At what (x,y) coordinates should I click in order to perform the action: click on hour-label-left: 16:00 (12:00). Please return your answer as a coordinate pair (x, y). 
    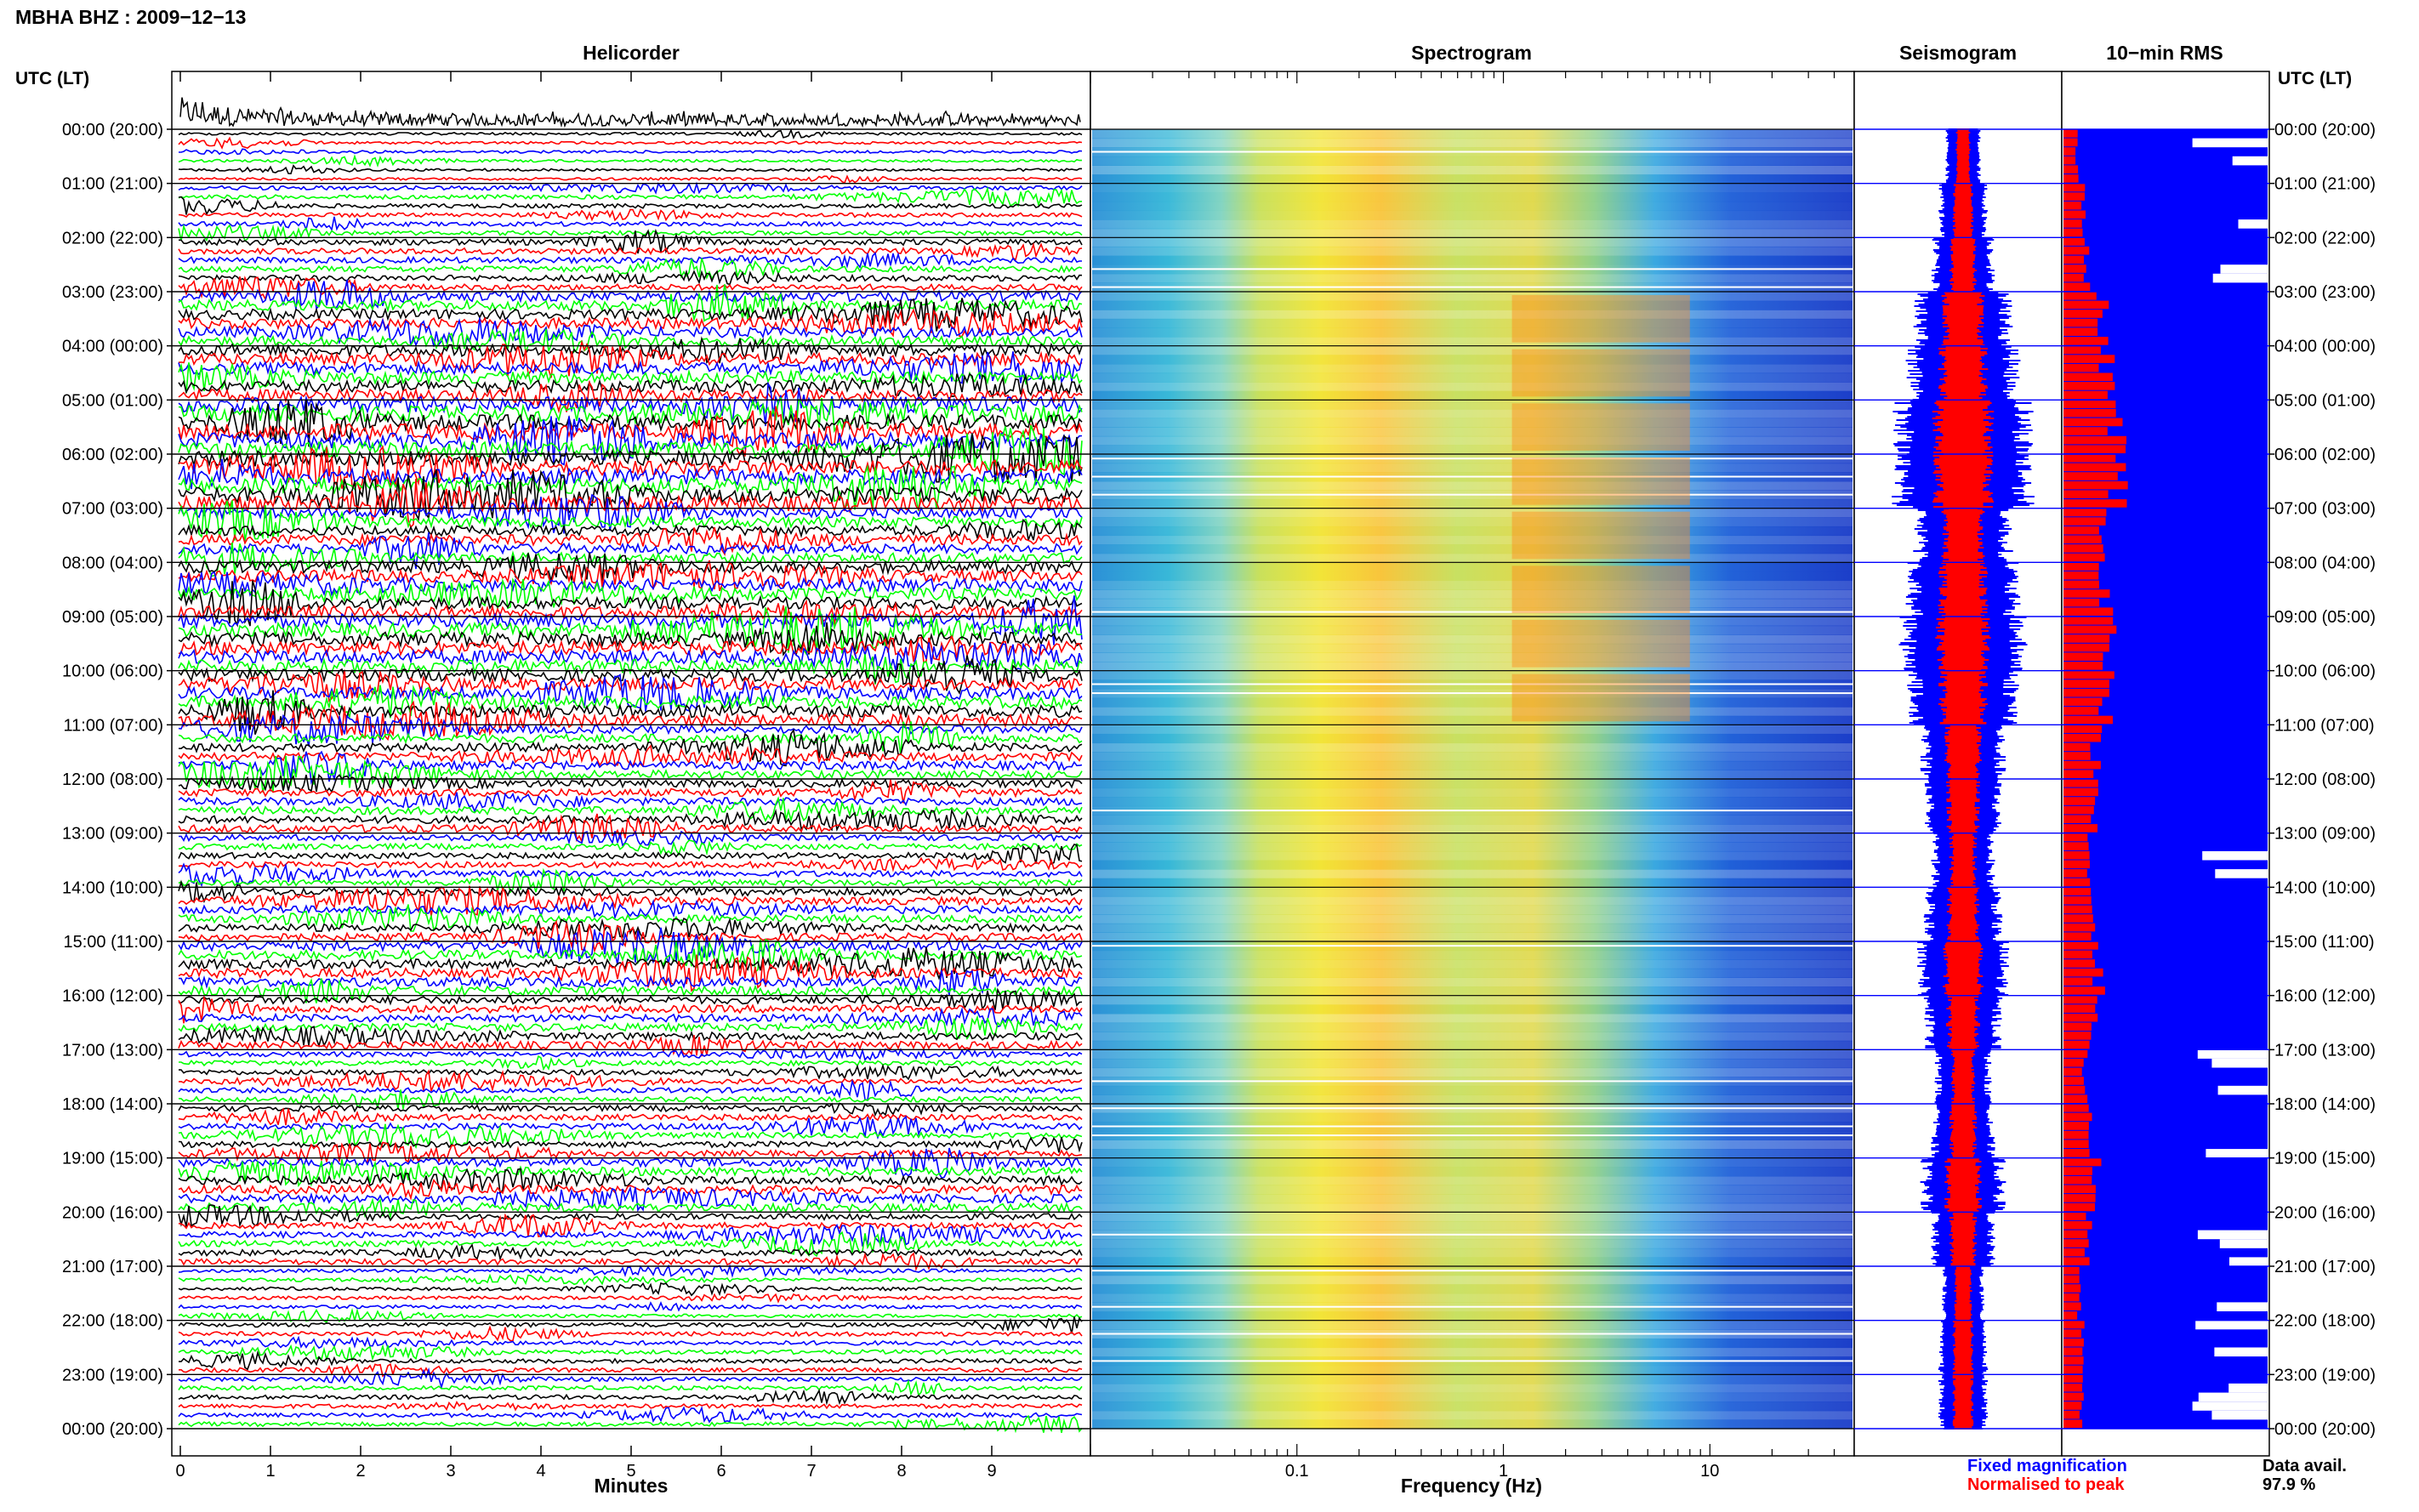
    Looking at the image, I should click on (112, 996).